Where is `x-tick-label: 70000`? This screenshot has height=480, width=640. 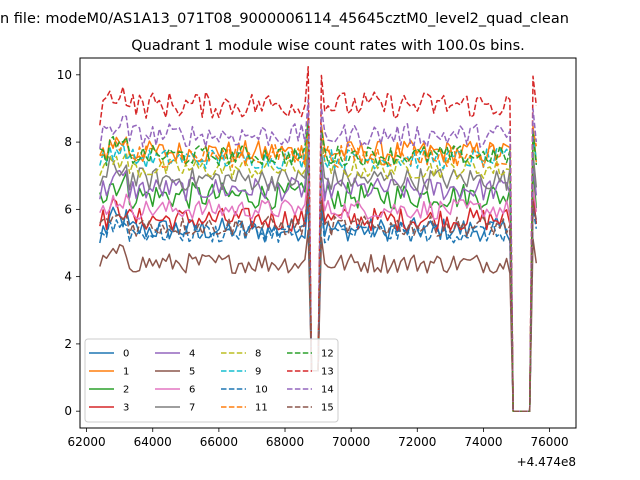 x-tick-label: 70000 is located at coordinates (351, 442).